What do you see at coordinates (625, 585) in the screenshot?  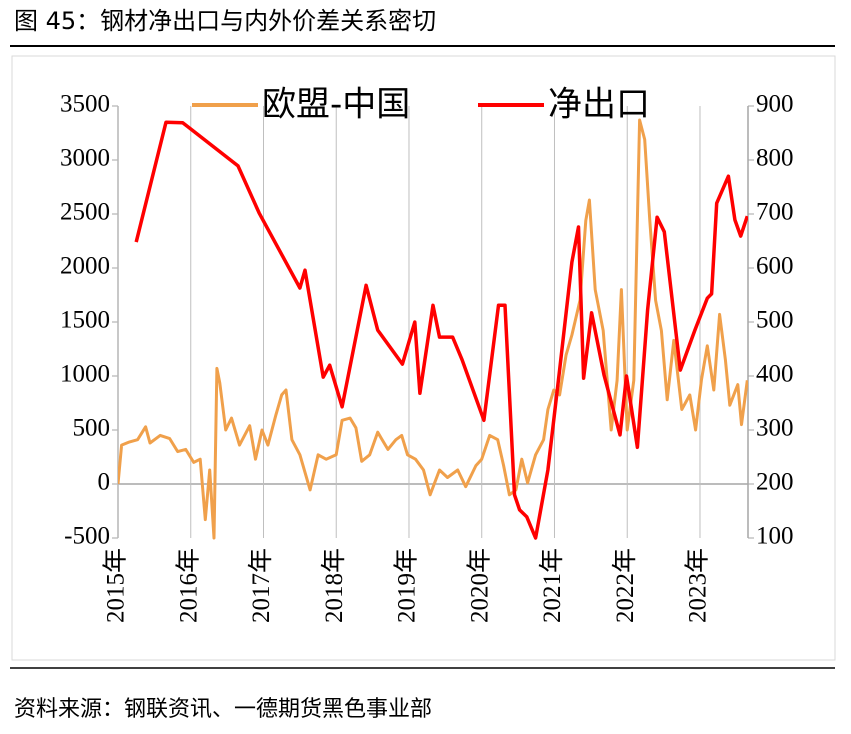 I see `x-tick-label: 2022年` at bounding box center [625, 585].